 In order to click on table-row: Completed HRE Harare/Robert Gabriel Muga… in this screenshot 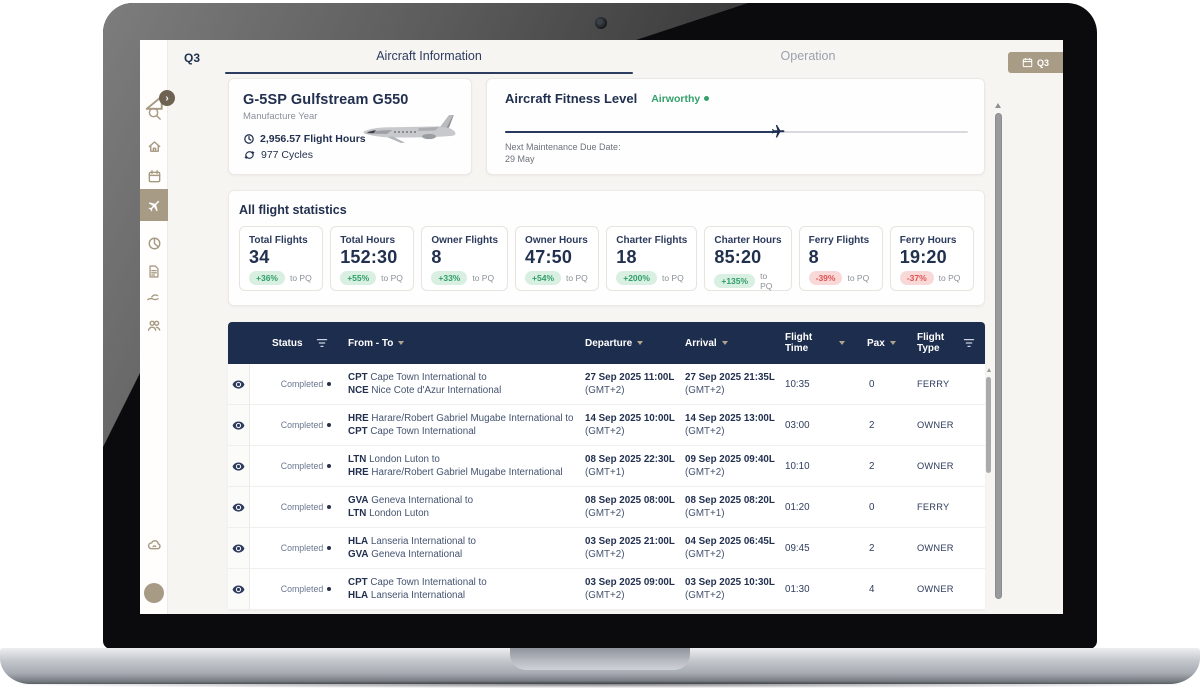, I will do `click(606, 425)`.